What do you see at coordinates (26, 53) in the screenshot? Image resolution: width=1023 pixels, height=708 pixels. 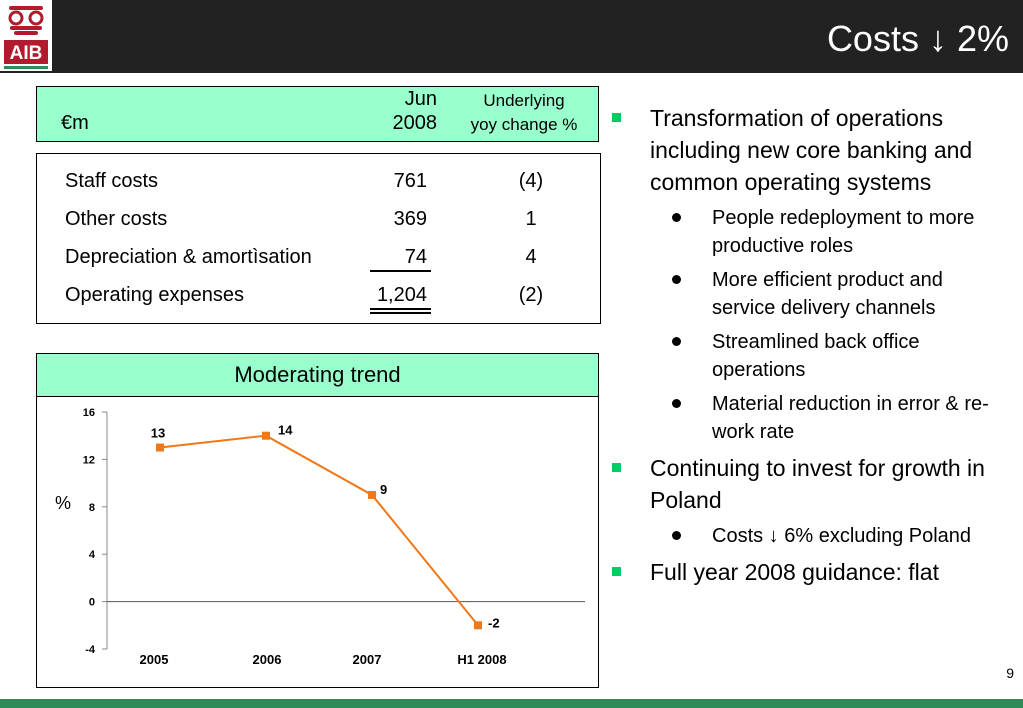 I see `logo-text: AIB` at bounding box center [26, 53].